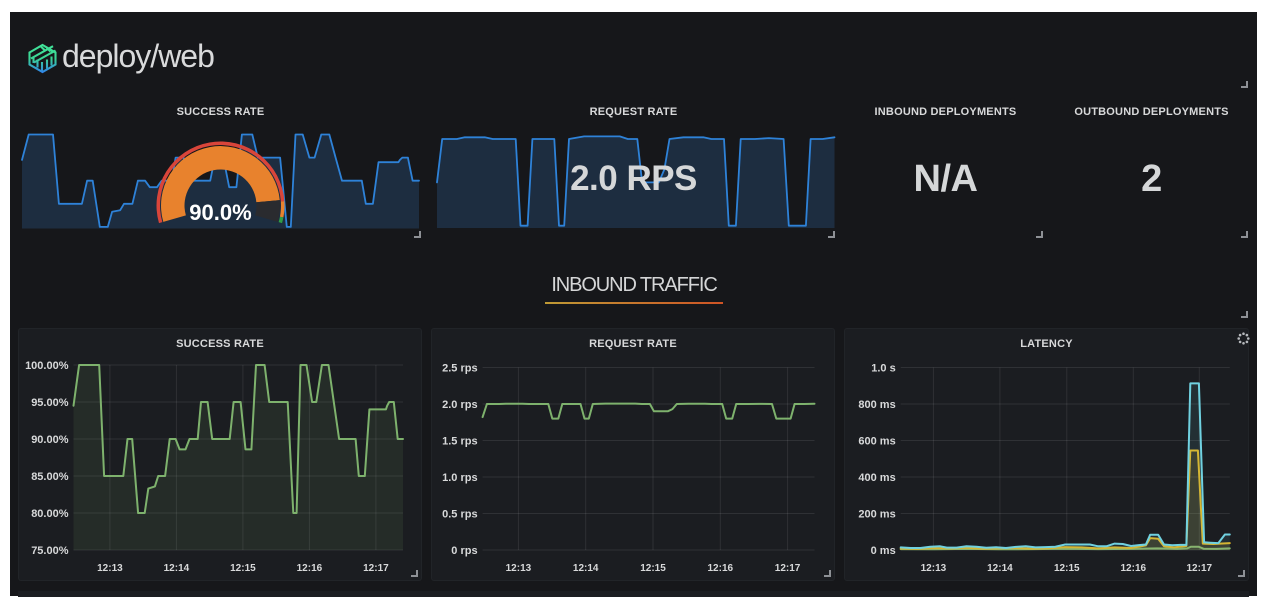 The height and width of the screenshot is (606, 1268). I want to click on svg-text: 0.5 rps, so click(459, 515).